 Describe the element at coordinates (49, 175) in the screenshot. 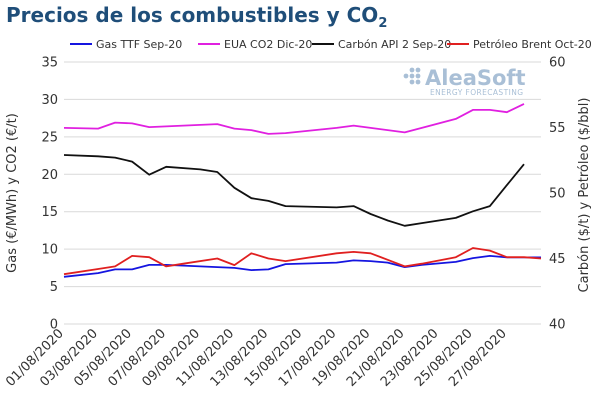

I see `y-left-tick-label: 20` at that location.